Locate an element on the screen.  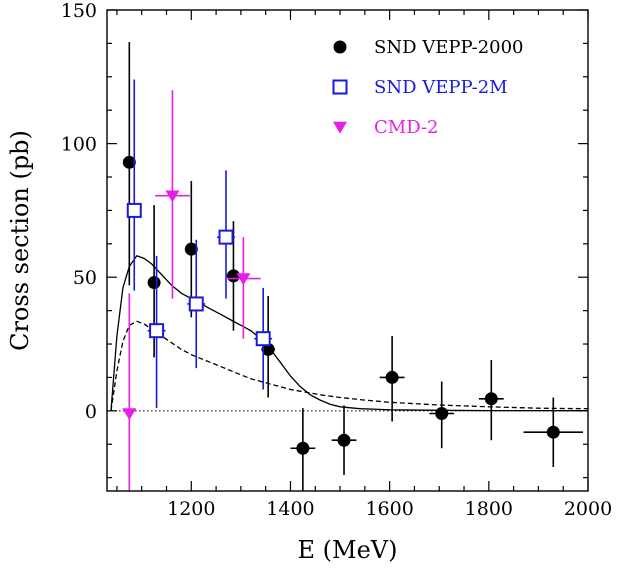
x-tick-label: 1800 is located at coordinates (489, 509).